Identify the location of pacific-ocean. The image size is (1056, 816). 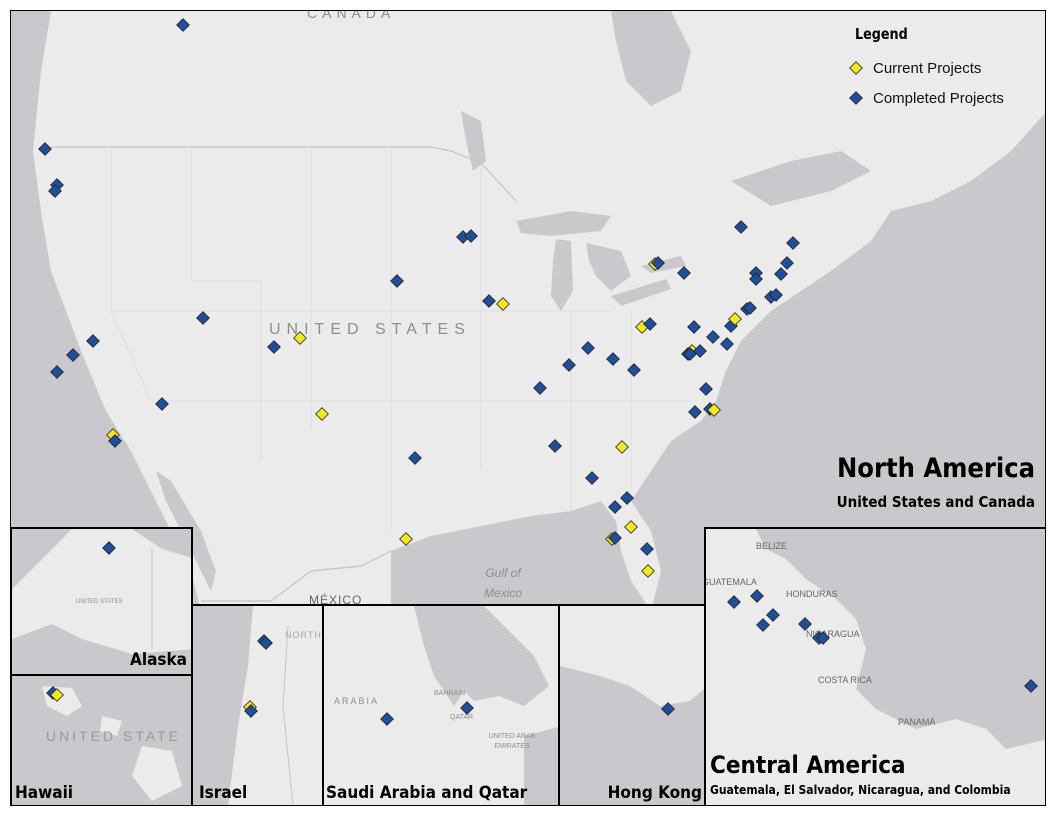
(106, 311).